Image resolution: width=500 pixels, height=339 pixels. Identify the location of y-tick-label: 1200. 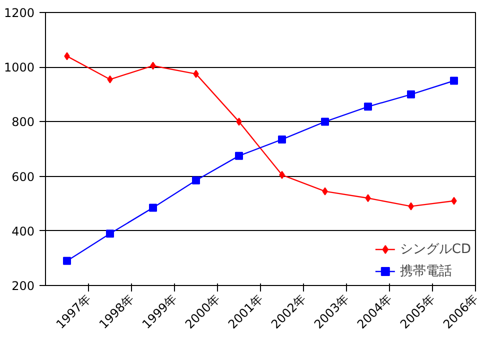
(19, 13).